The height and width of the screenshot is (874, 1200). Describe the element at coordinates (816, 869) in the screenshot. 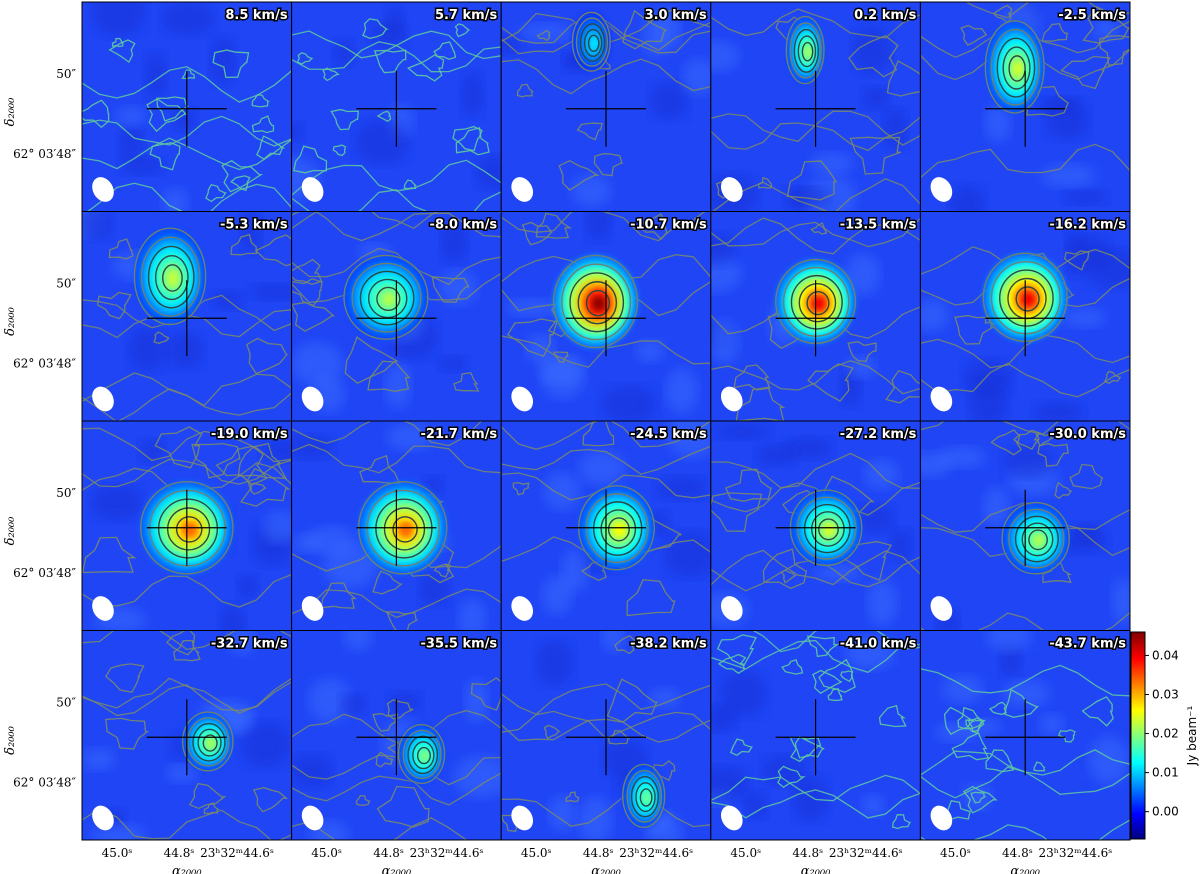

I see `xlabel: α₂₀₀₀` at that location.